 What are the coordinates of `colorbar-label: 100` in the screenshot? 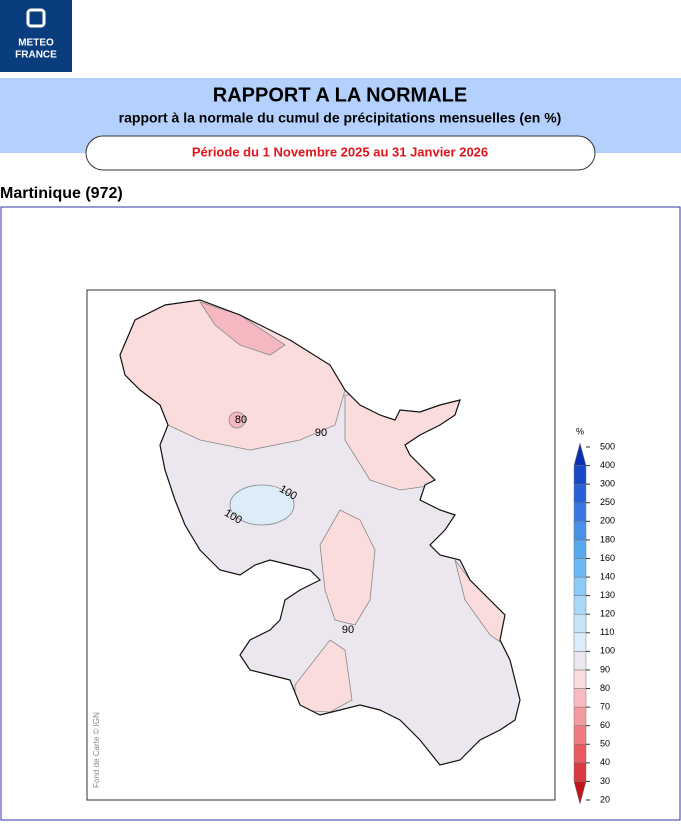 It's located at (607, 651).